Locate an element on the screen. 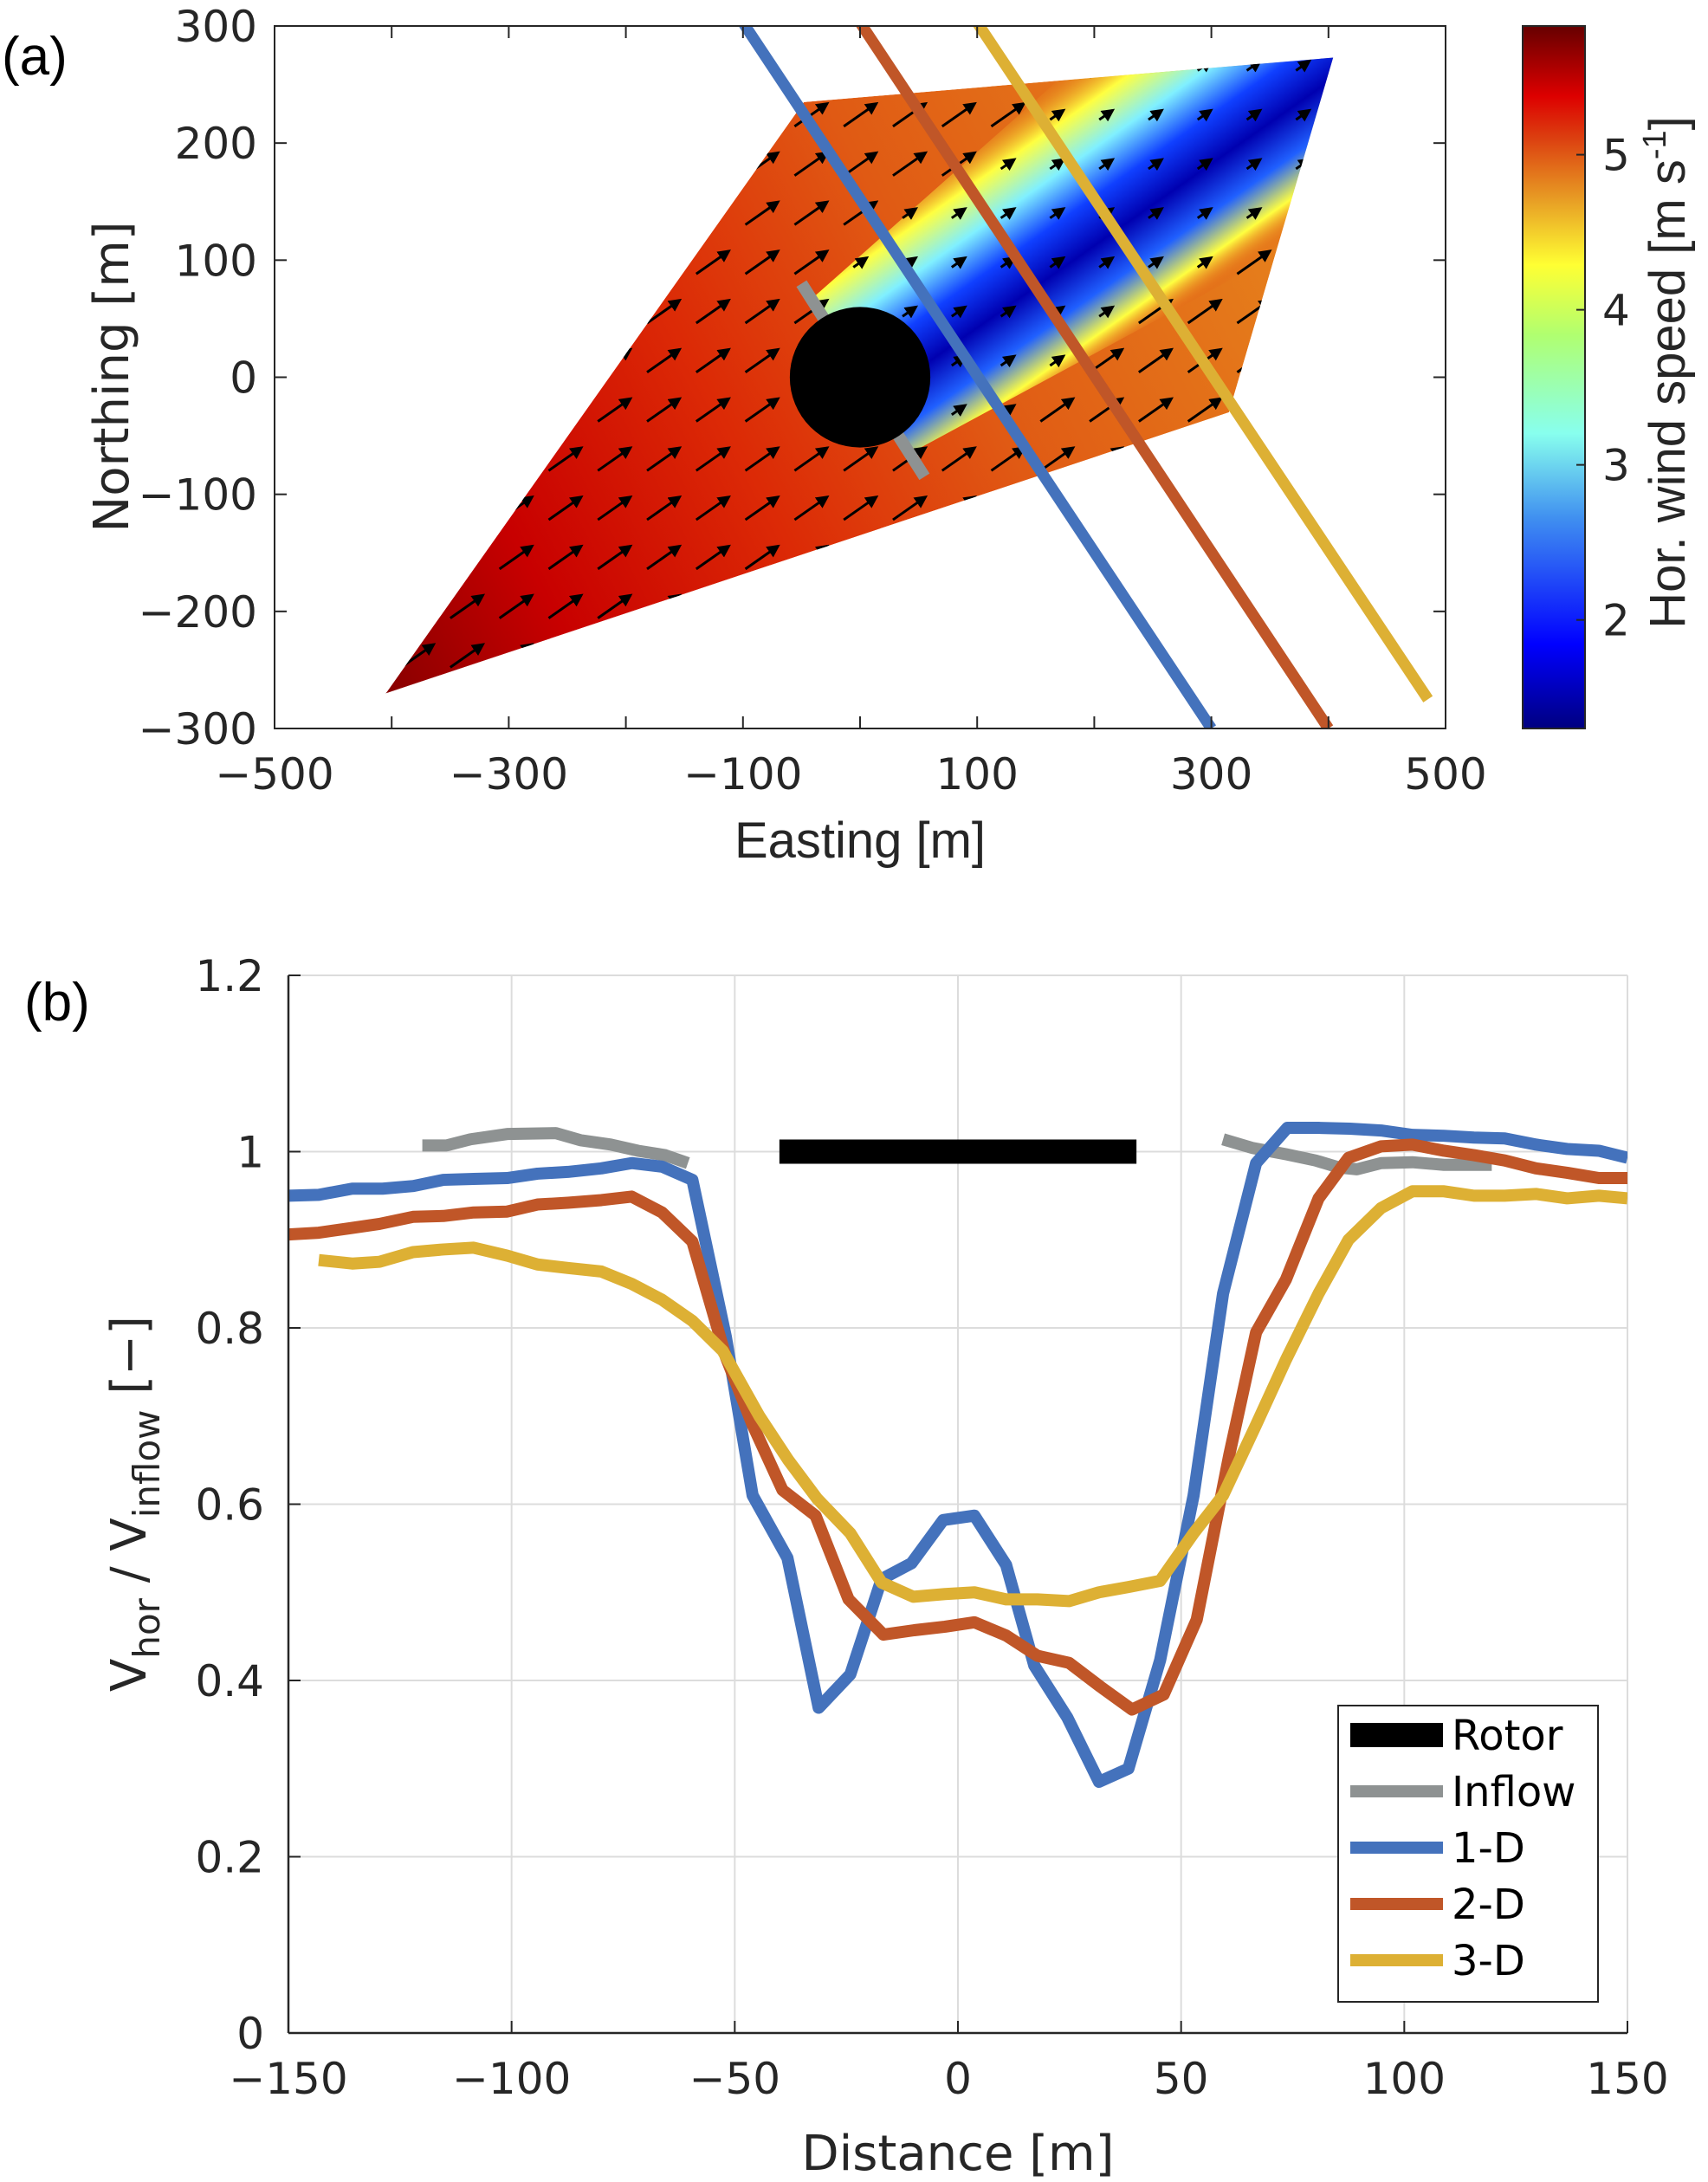 The height and width of the screenshot is (2182, 1708). colorbar-tick-label: 5 is located at coordinates (1616, 156).